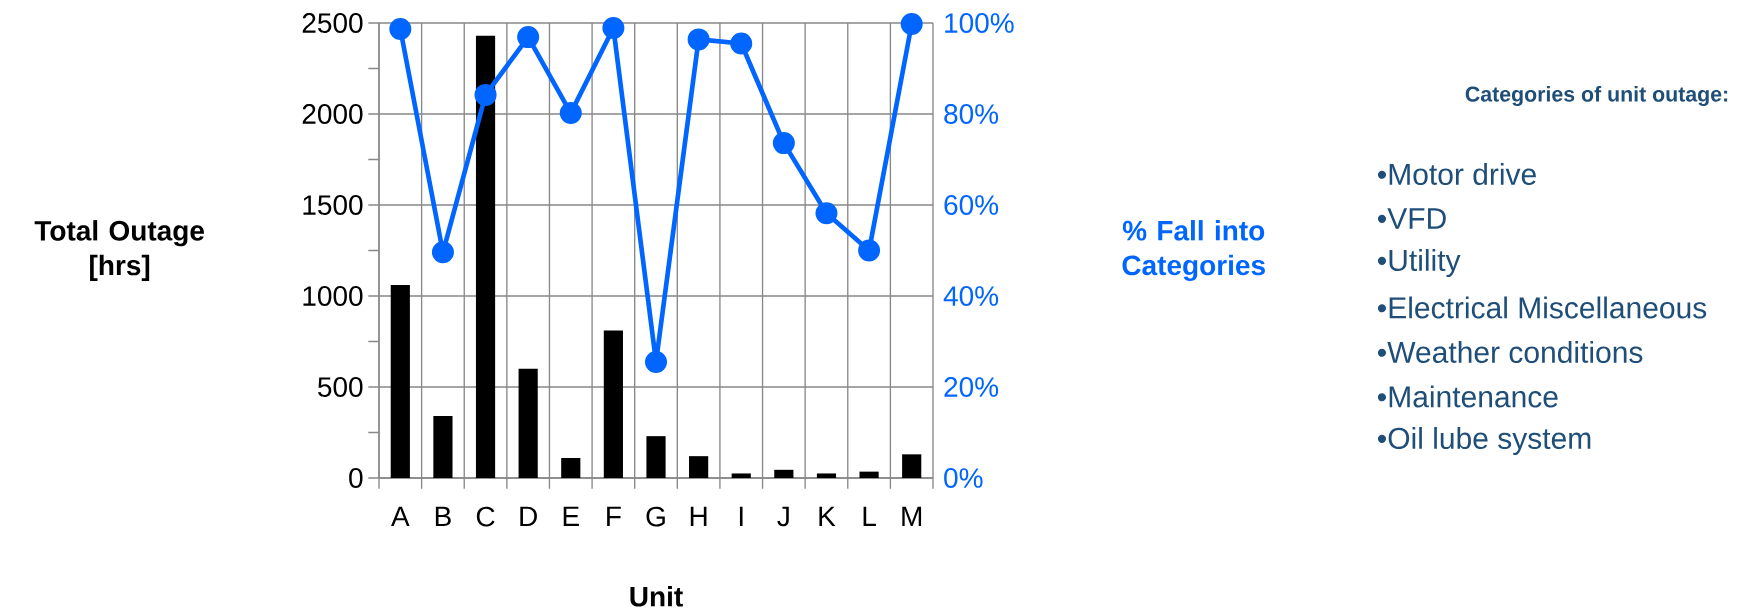 Image resolution: width=1763 pixels, height=615 pixels. What do you see at coordinates (340, 387) in the screenshot?
I see `y-tick-label: 500` at bounding box center [340, 387].